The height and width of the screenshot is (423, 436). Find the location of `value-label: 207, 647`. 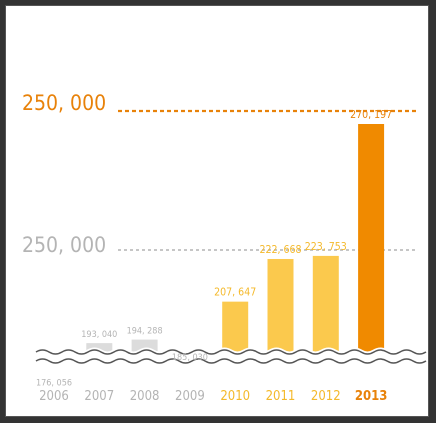

value-label: 207, 647 is located at coordinates (235, 293).